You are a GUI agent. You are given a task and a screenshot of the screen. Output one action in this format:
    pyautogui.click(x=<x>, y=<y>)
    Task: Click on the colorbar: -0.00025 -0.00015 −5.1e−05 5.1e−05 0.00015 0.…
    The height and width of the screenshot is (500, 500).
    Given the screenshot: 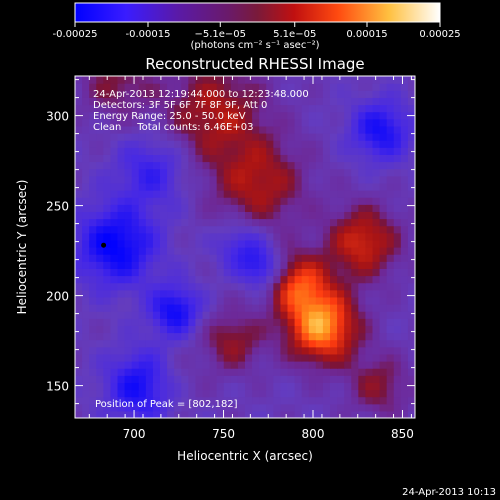 What is the action you would take?
    pyautogui.click(x=257, y=26)
    